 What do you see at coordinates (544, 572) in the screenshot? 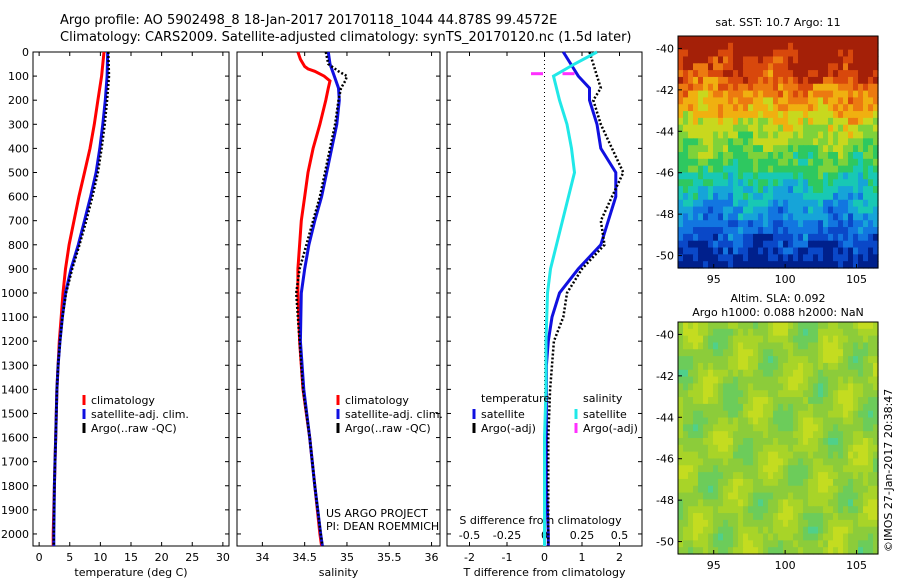
I see `x-axis-label: T difference from climatology` at bounding box center [544, 572].